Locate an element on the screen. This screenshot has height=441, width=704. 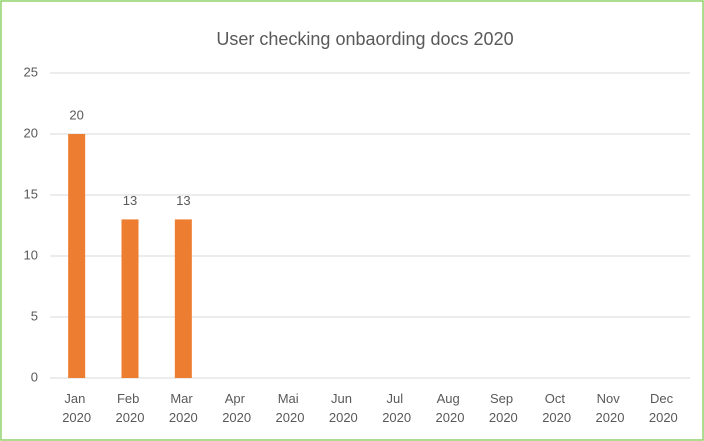
y-tick-label: 20 is located at coordinates (31, 132).